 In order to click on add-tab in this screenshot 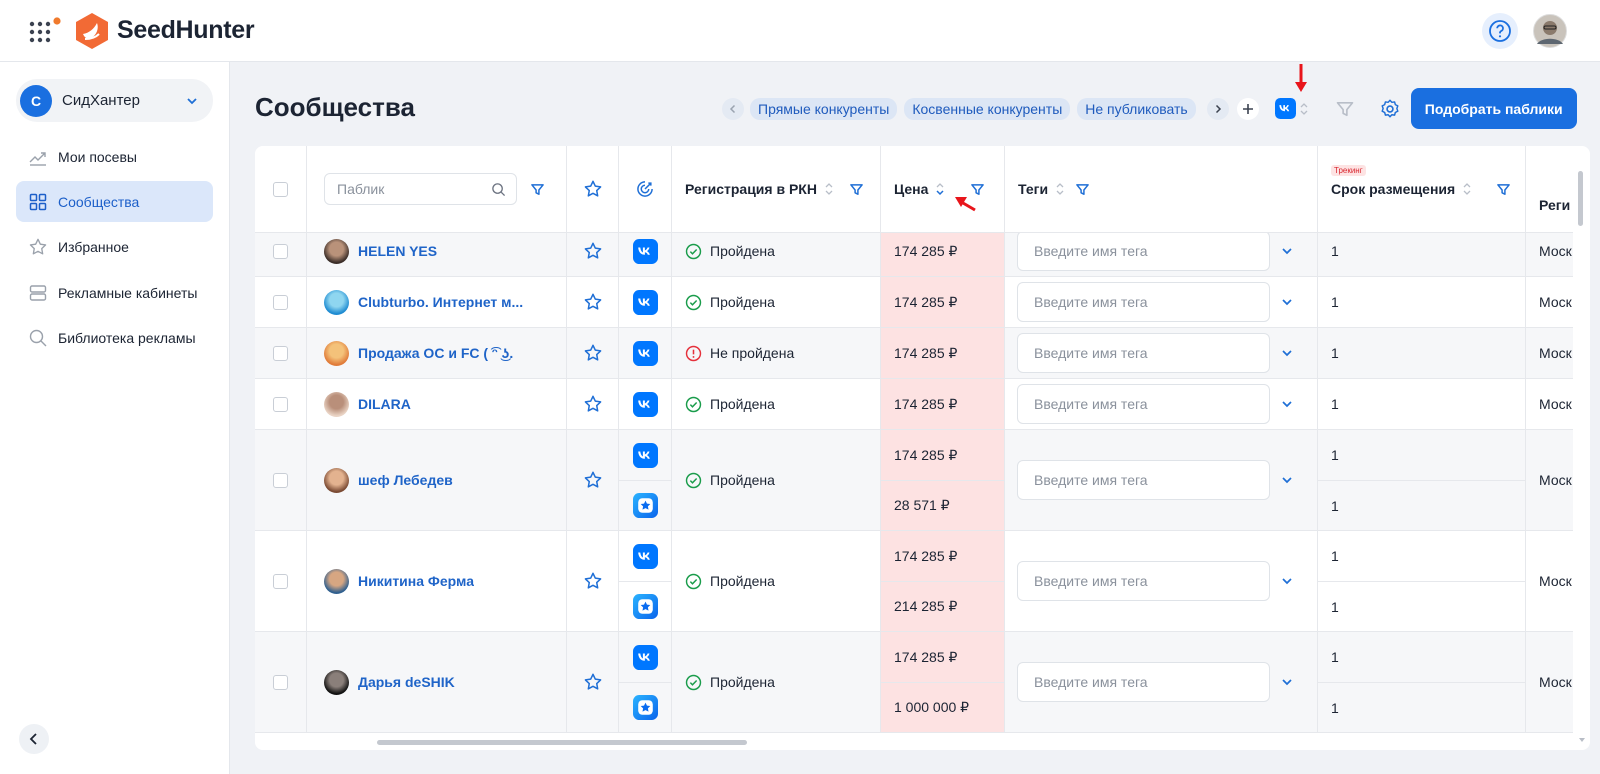, I will do `click(1248, 109)`.